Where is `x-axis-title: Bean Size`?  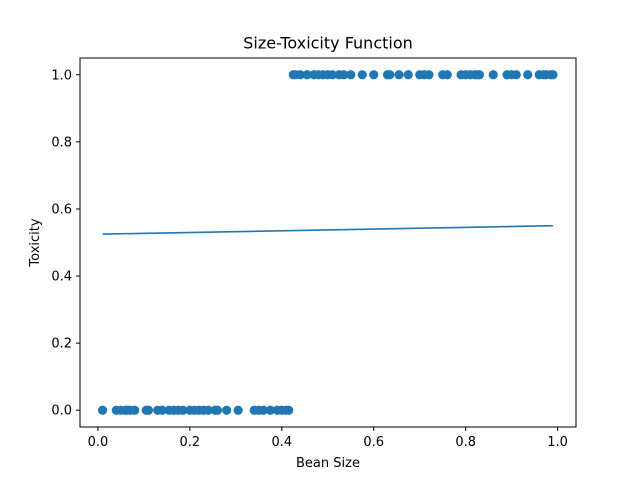
x-axis-title: Bean Size is located at coordinates (328, 463).